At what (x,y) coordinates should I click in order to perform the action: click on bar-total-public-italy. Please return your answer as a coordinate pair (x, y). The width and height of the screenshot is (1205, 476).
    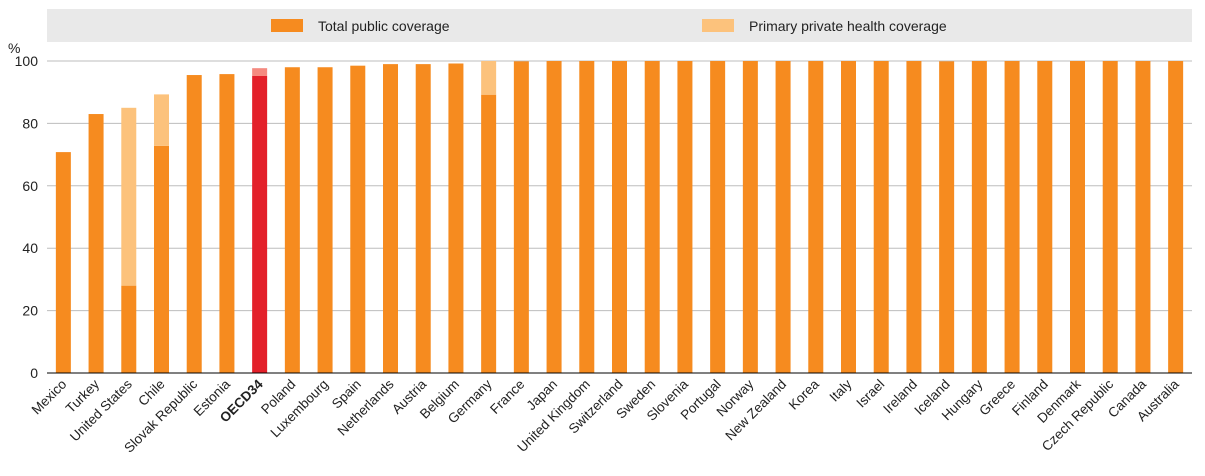
    Looking at the image, I should click on (848, 217).